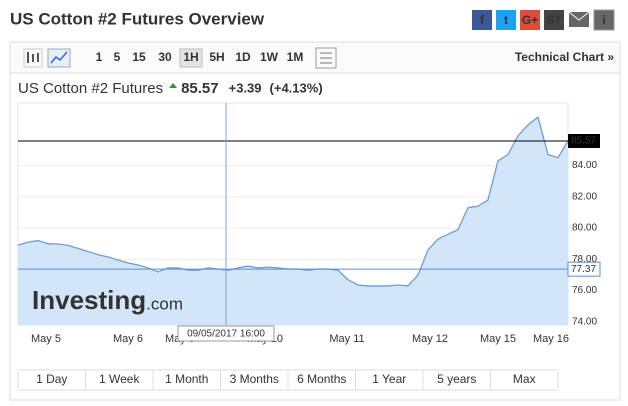 The image size is (628, 406). What do you see at coordinates (430, 339) in the screenshot?
I see `x-tick-label: May 12` at bounding box center [430, 339].